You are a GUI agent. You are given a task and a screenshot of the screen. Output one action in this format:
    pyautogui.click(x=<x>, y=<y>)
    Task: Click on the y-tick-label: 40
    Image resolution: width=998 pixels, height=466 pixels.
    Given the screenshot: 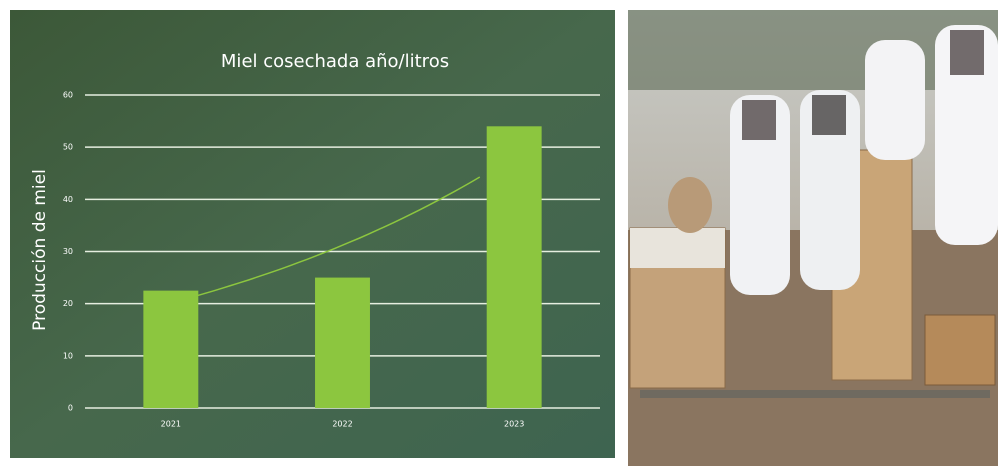 What is the action you would take?
    pyautogui.click(x=68, y=199)
    